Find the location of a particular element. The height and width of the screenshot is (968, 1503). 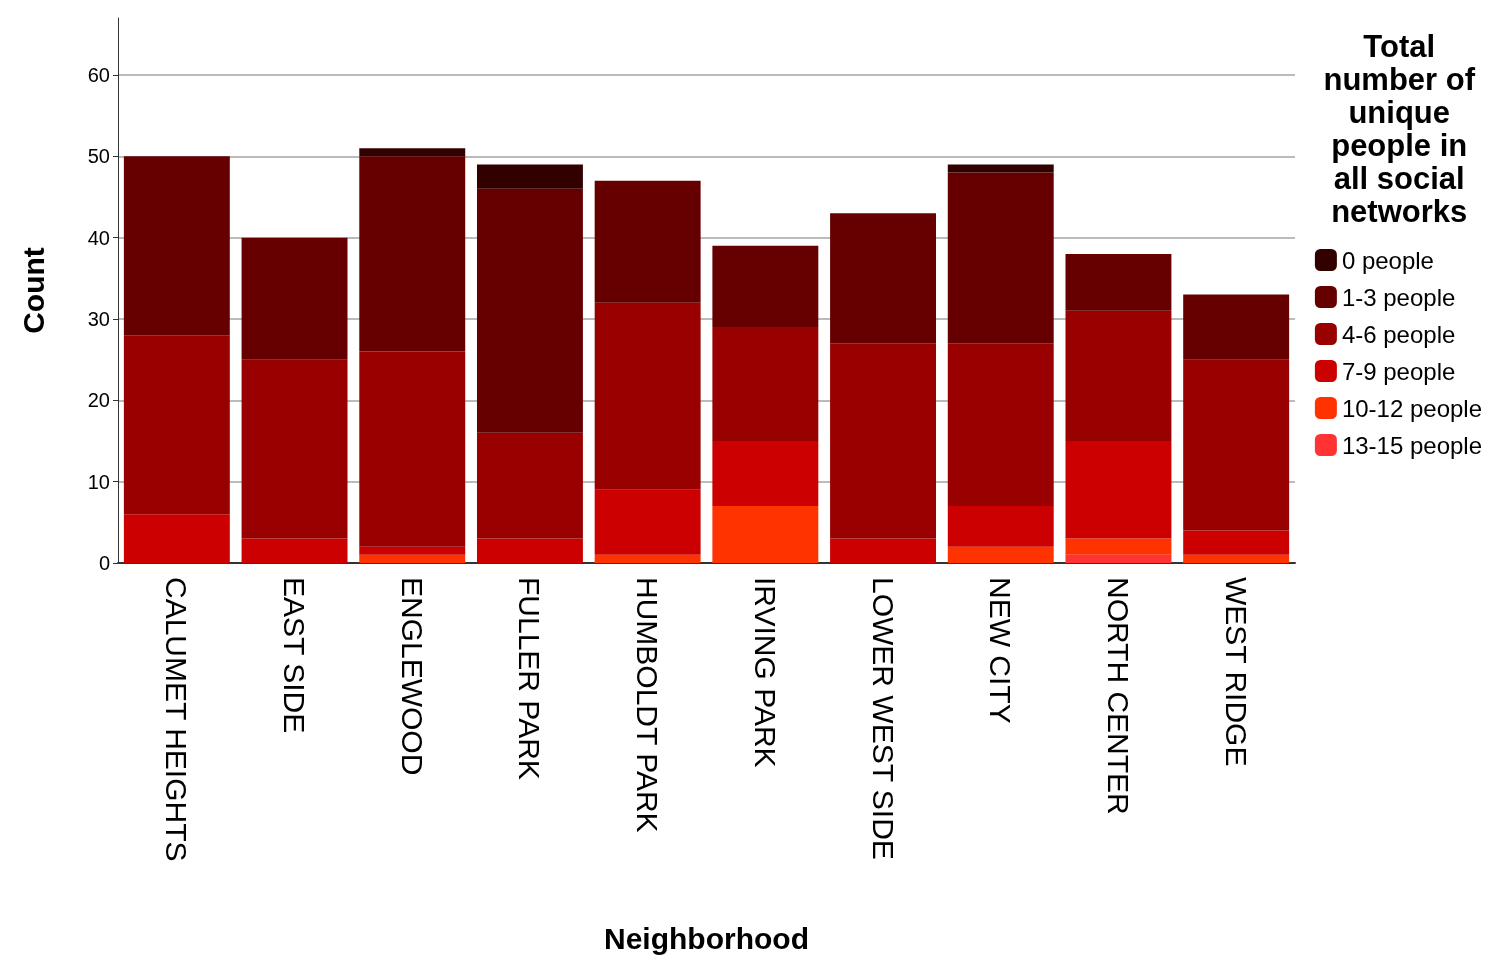

x-tick-label: ENGLEWOOD is located at coordinates (412, 676).